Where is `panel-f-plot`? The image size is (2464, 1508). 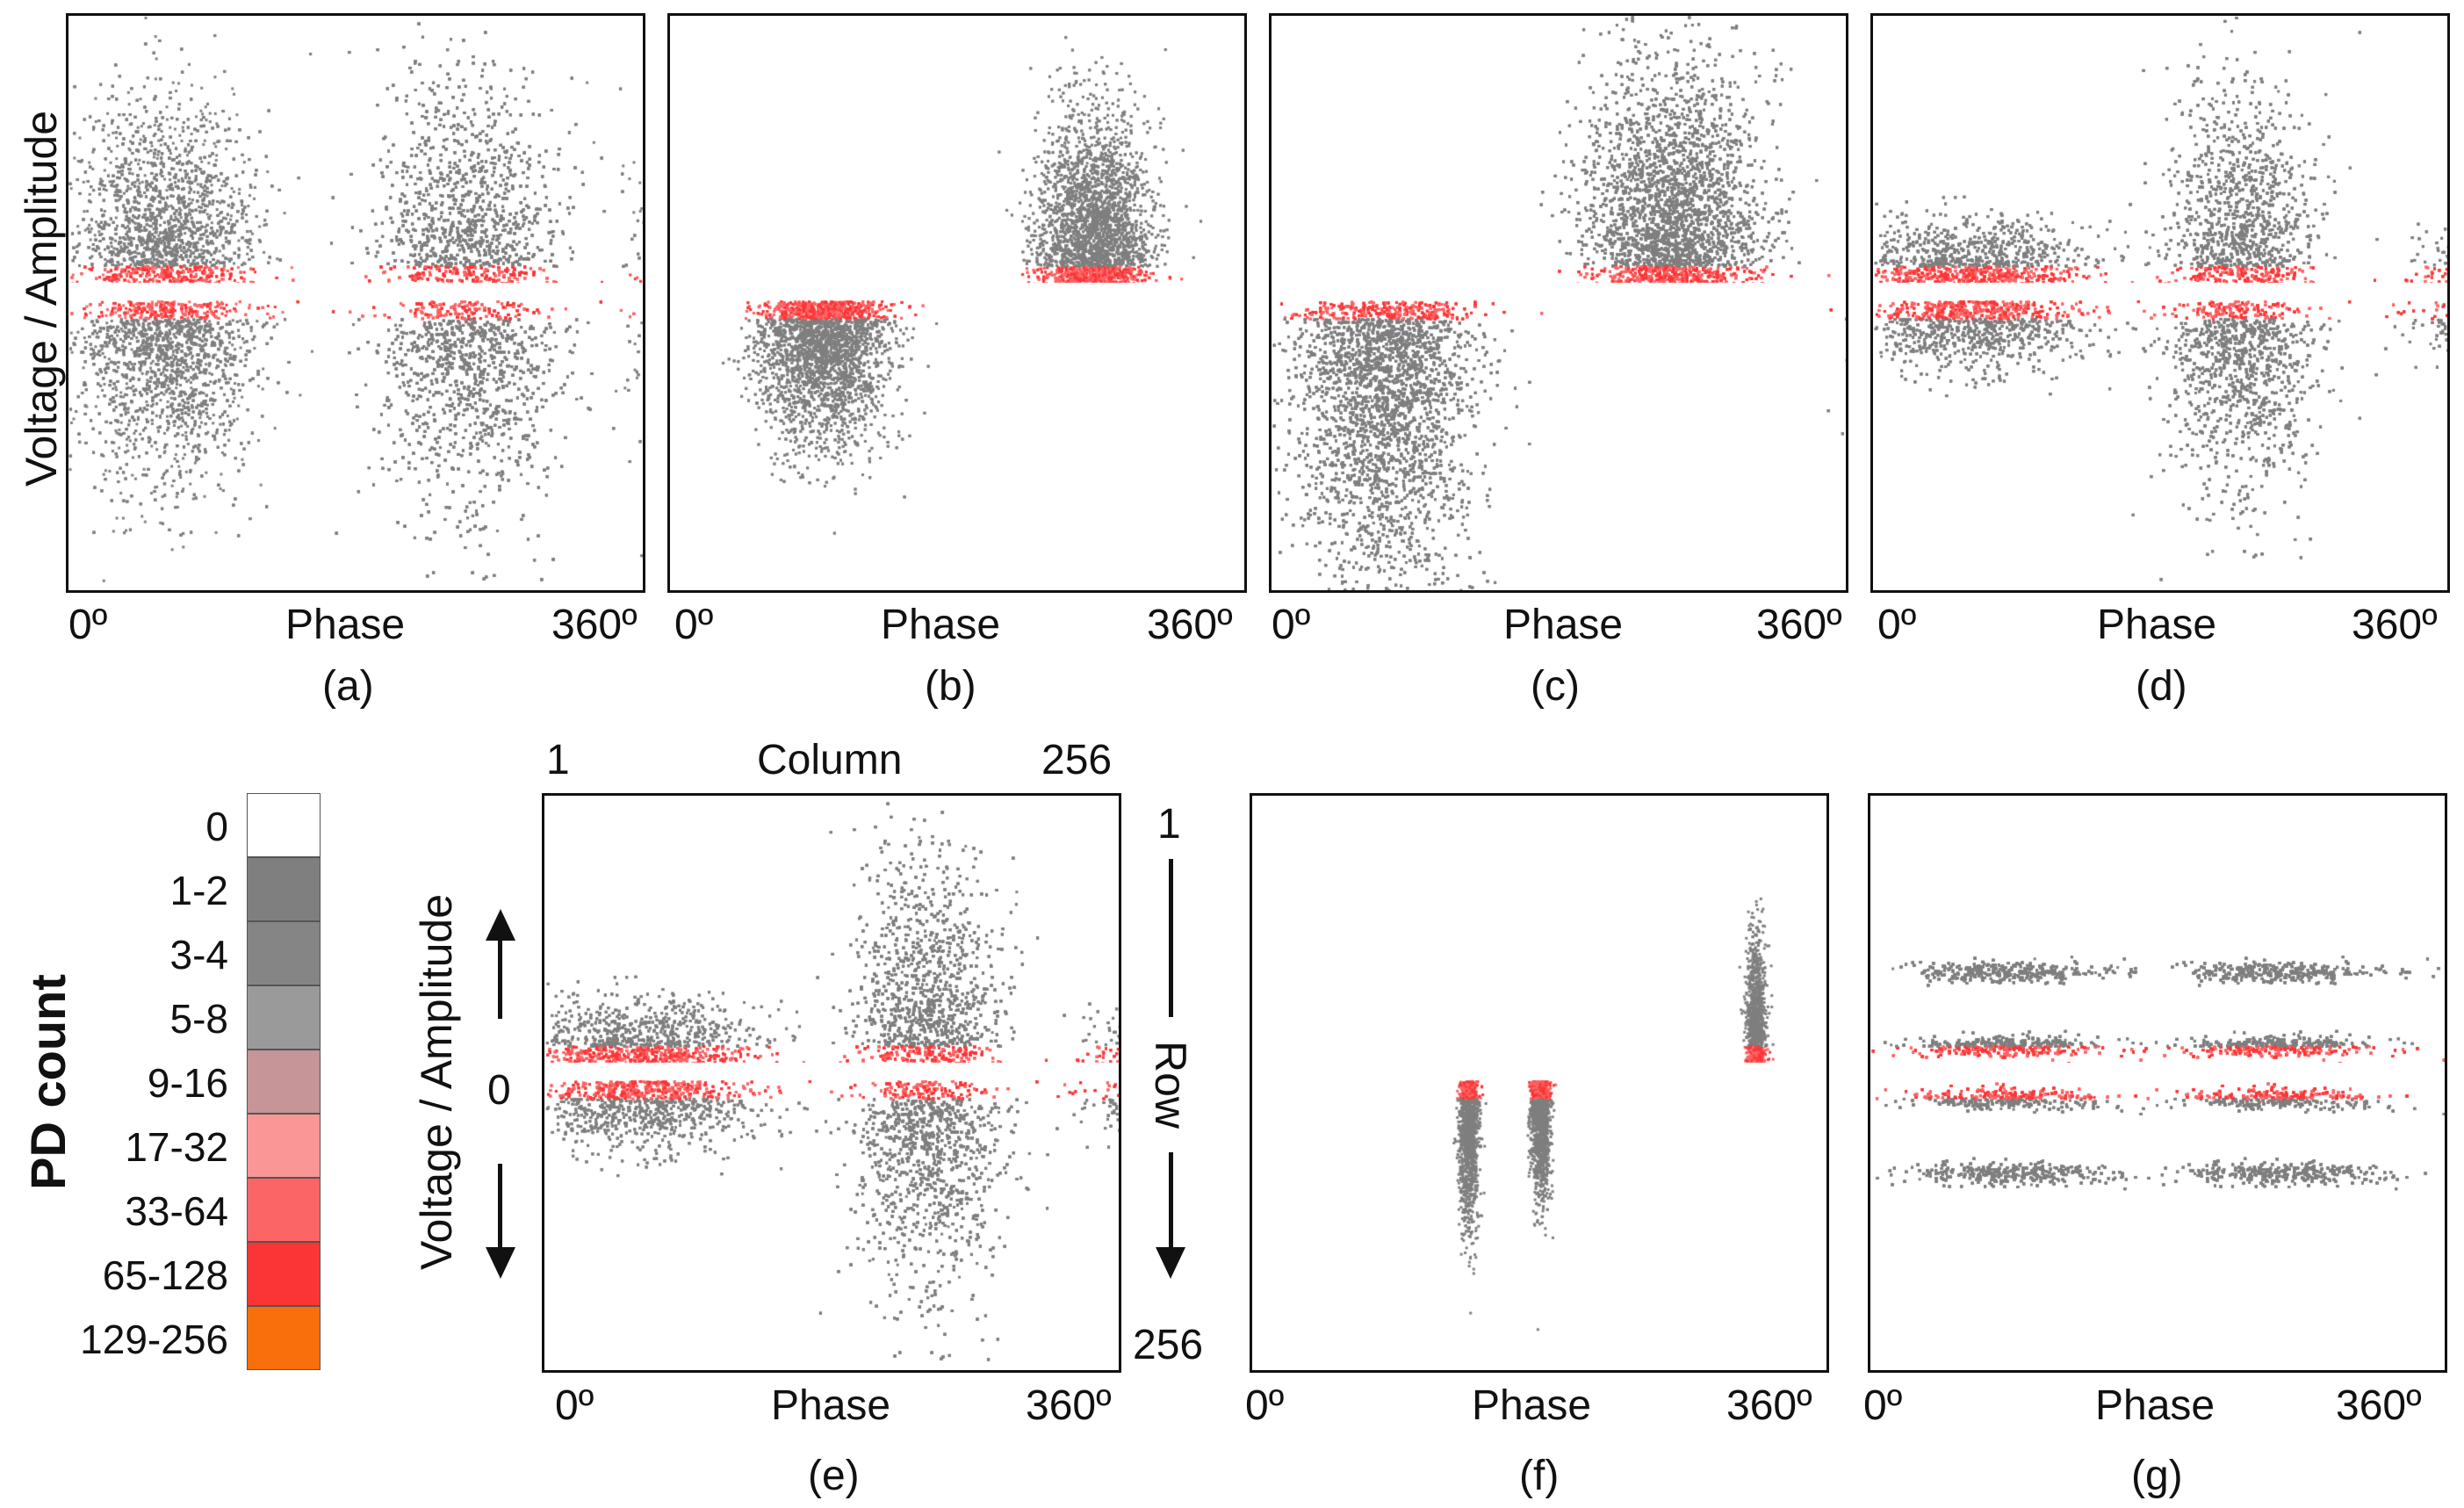 panel-f-plot is located at coordinates (1539, 1083).